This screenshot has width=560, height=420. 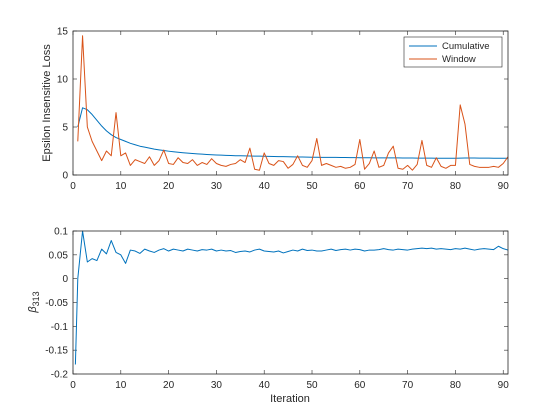 I want to click on bottom-y-tick-label: -0.2, so click(x=60, y=375).